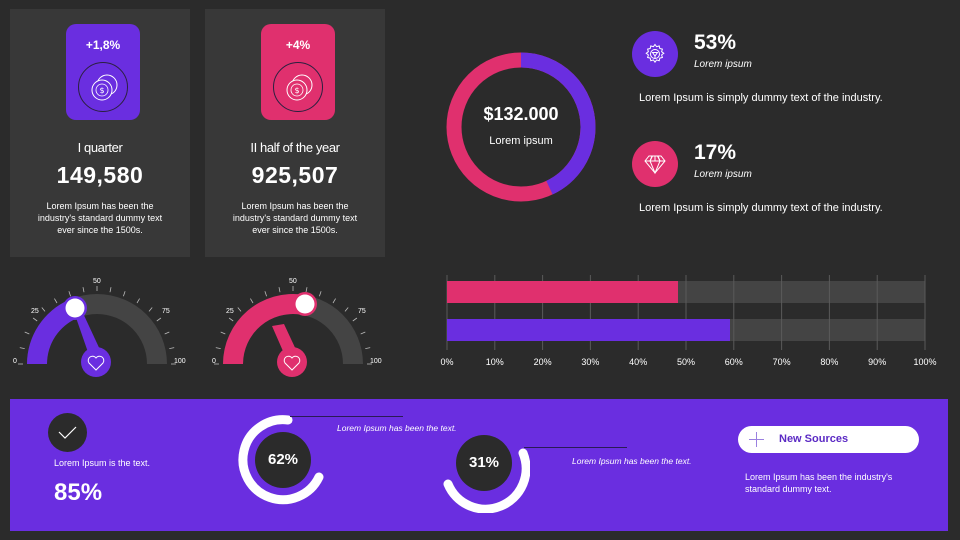  I want to click on stat-value: 17%, so click(715, 152).